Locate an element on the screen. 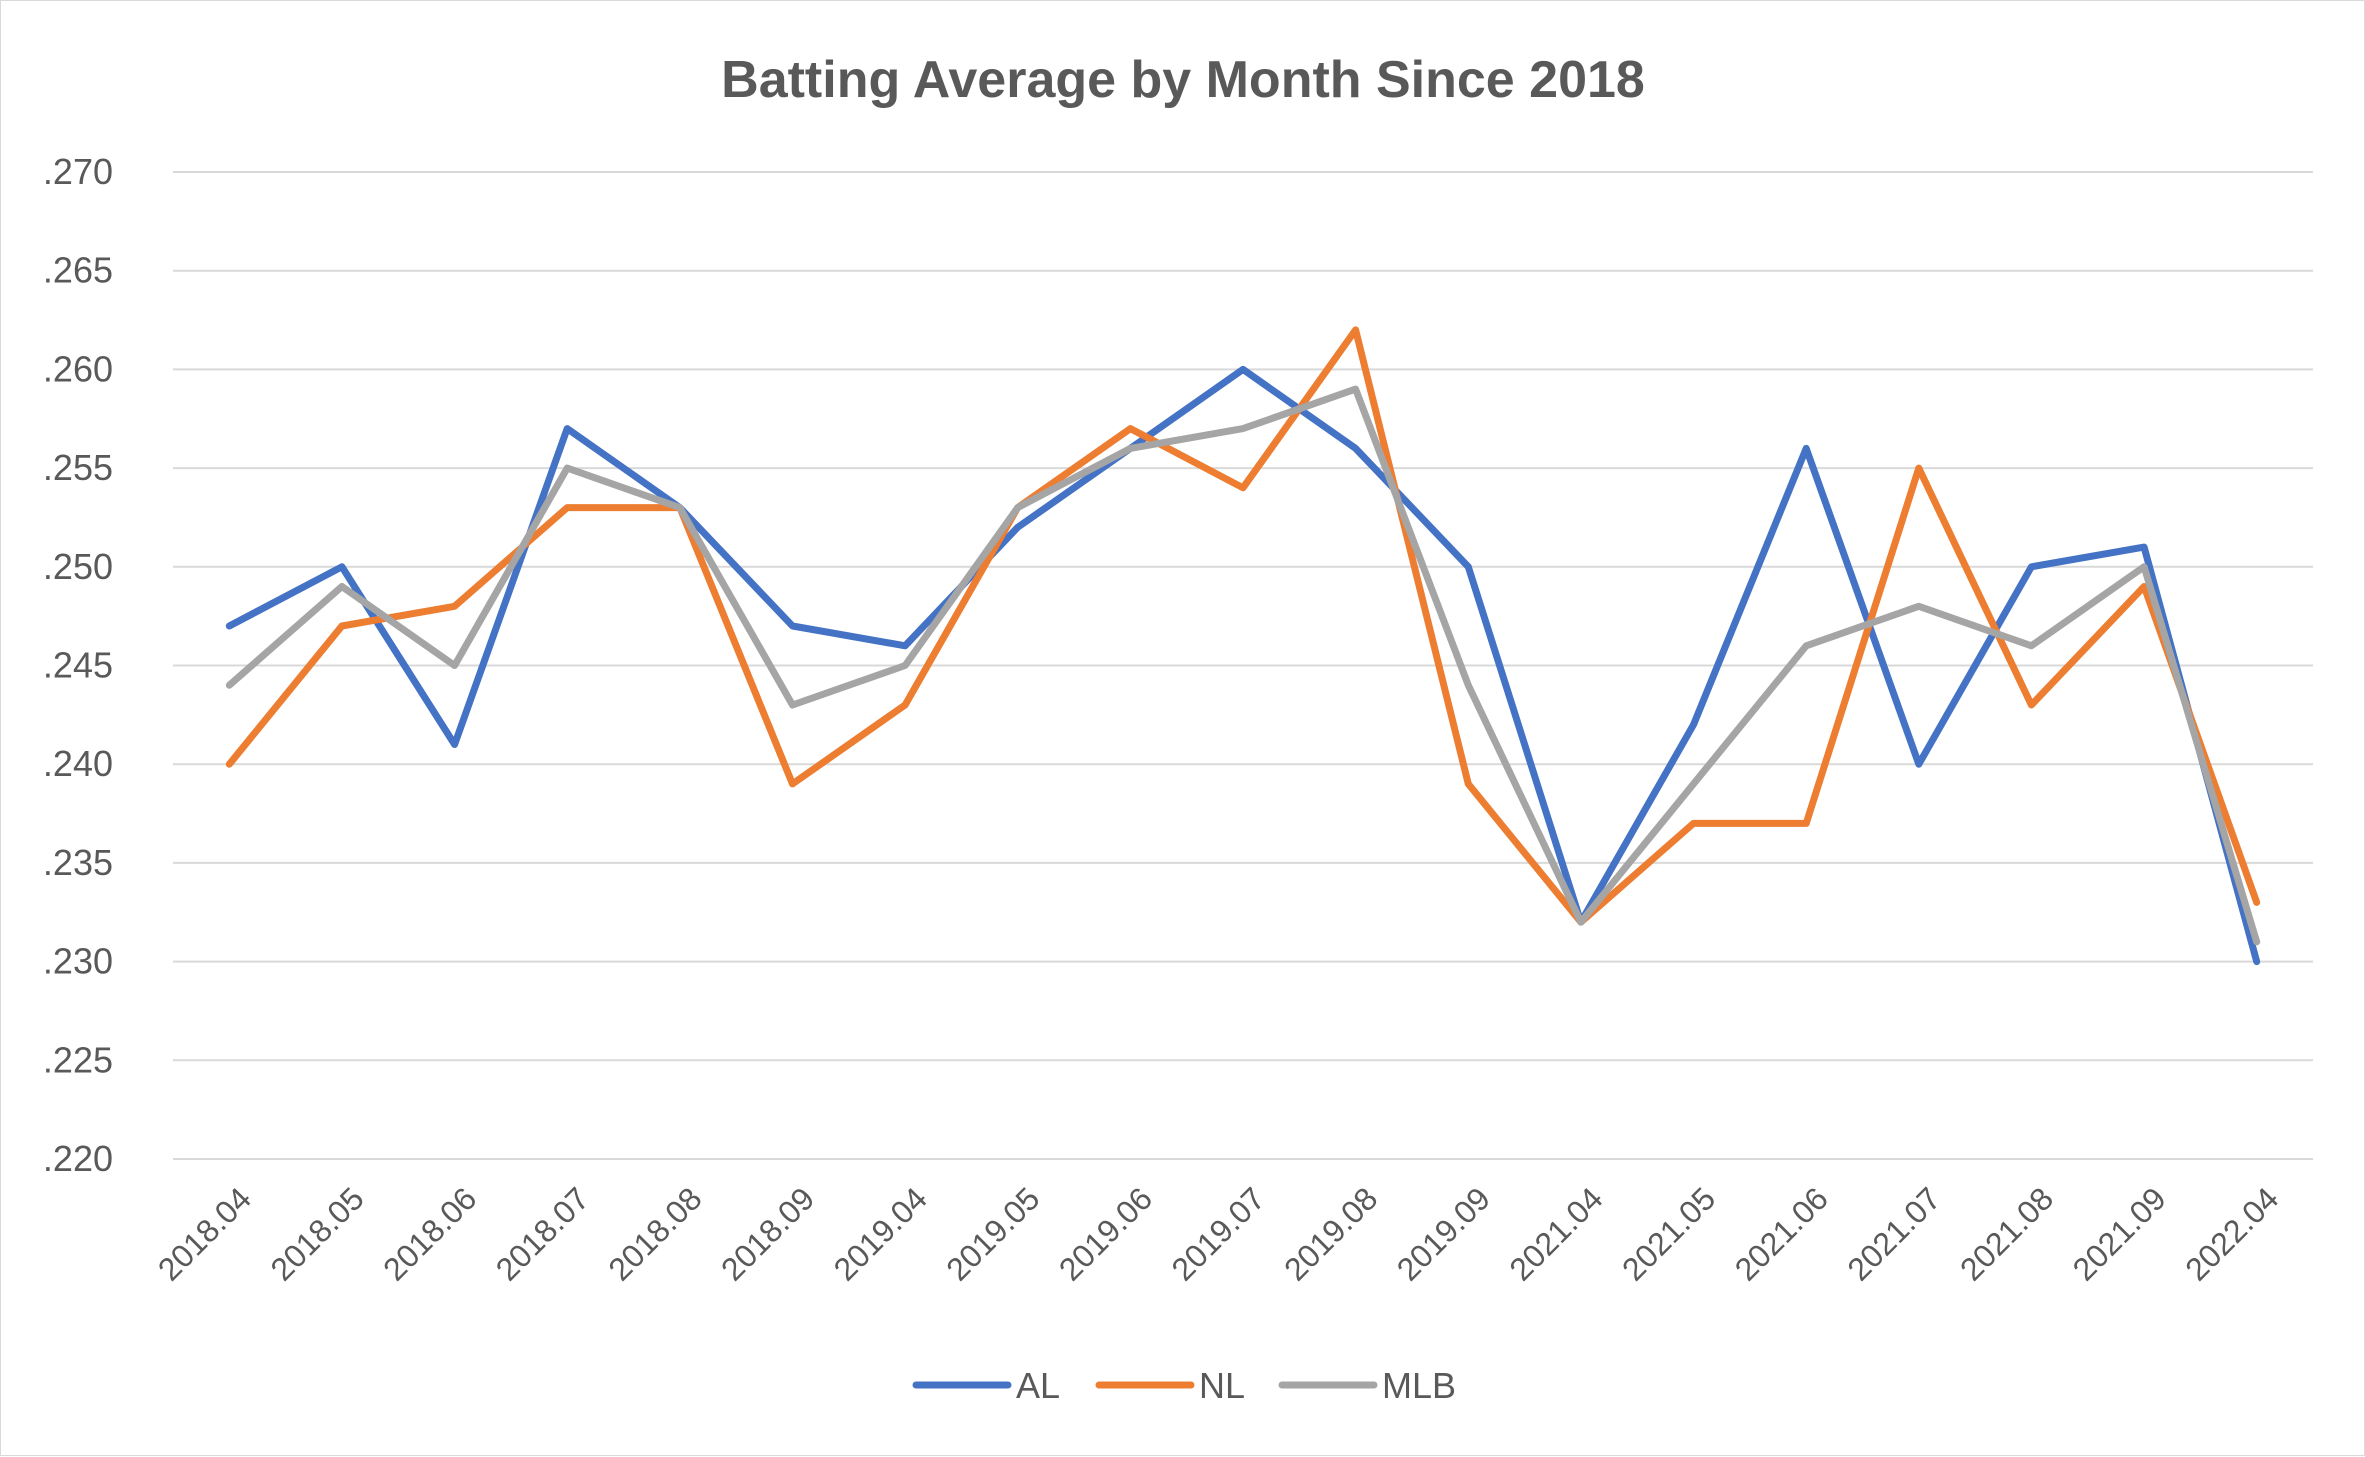  x-tick-label: 2018.07 is located at coordinates (542, 1233).